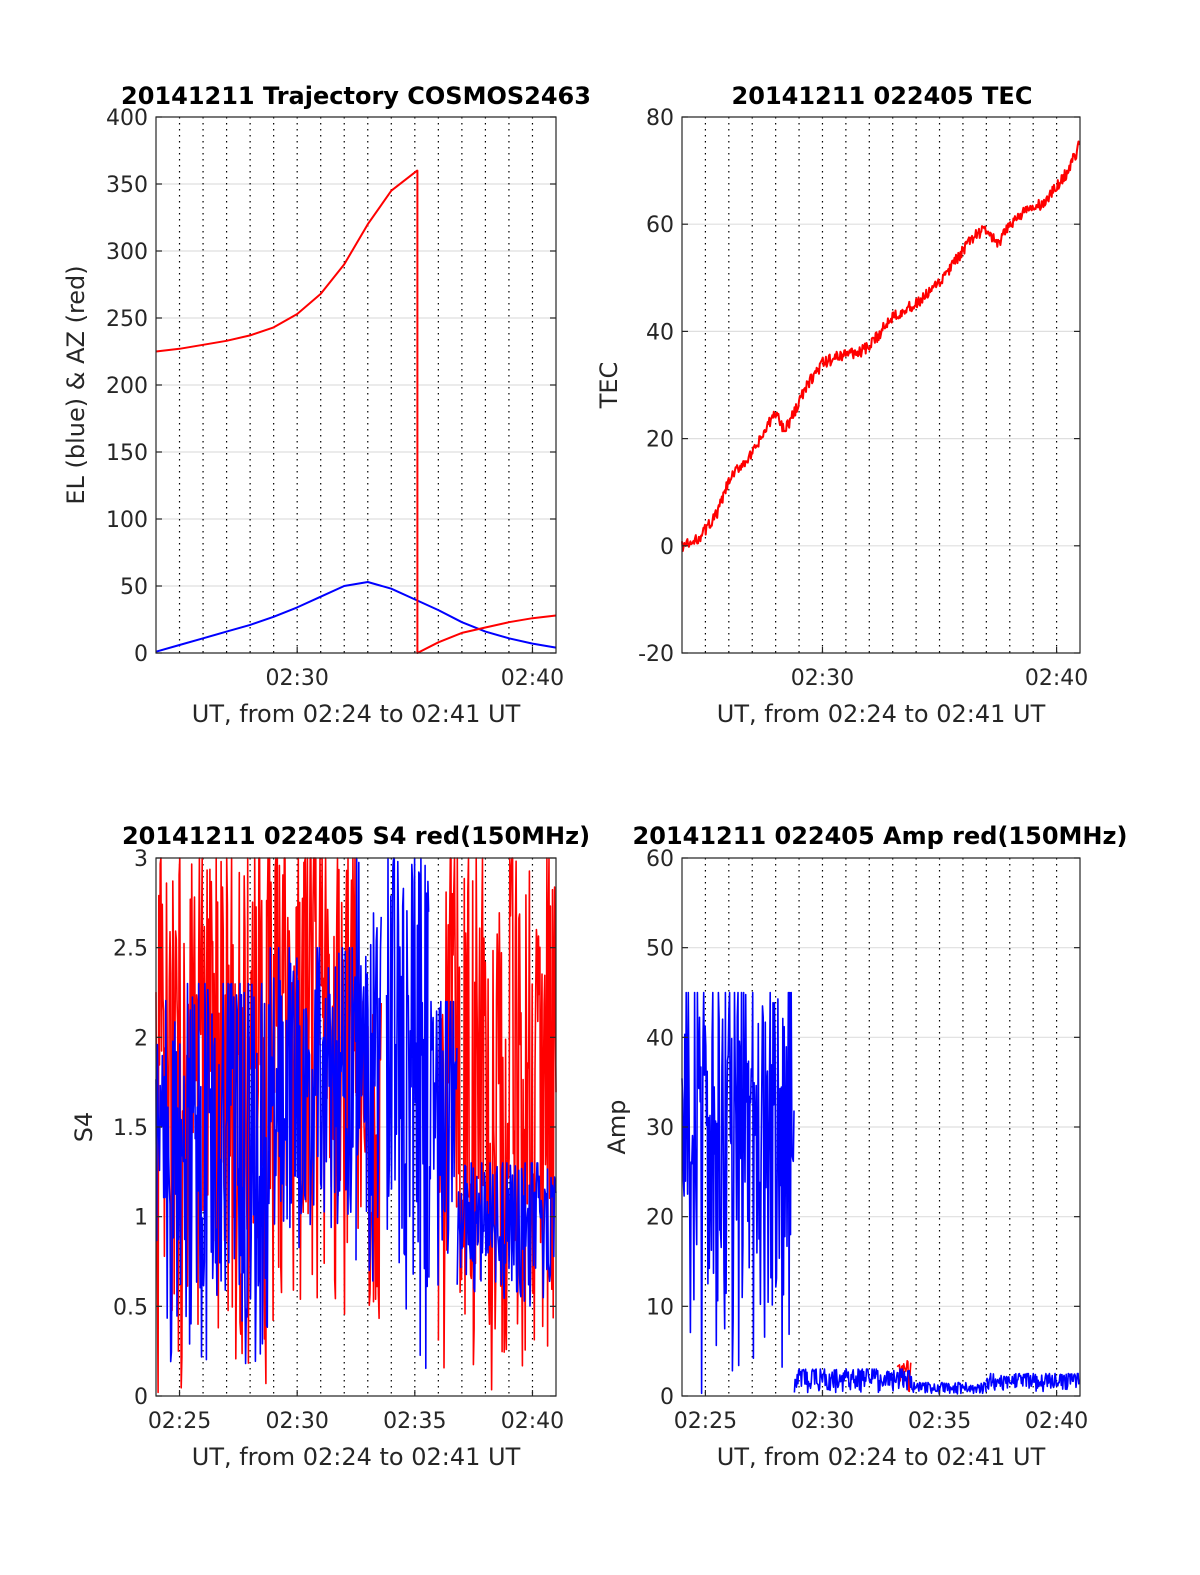 This screenshot has height=1575, width=1200. I want to click on y-axis-label: EL (blue) & AZ (red), so click(76, 384).